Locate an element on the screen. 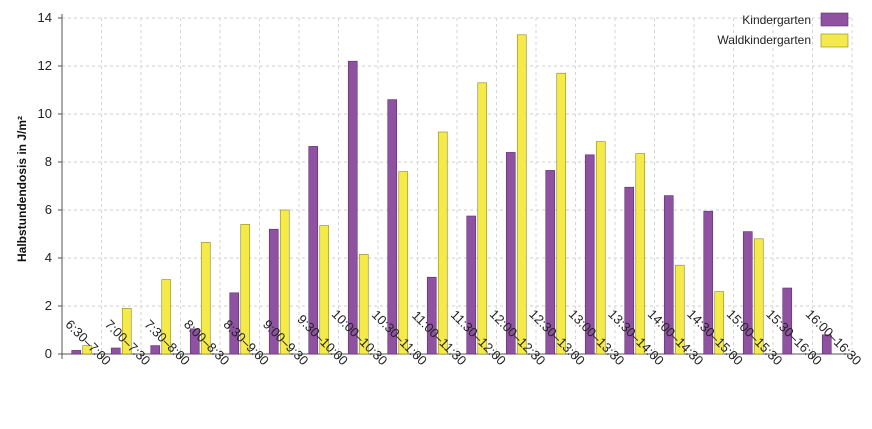 The height and width of the screenshot is (429, 872). y-tick-label: 10 is located at coordinates (45, 113).